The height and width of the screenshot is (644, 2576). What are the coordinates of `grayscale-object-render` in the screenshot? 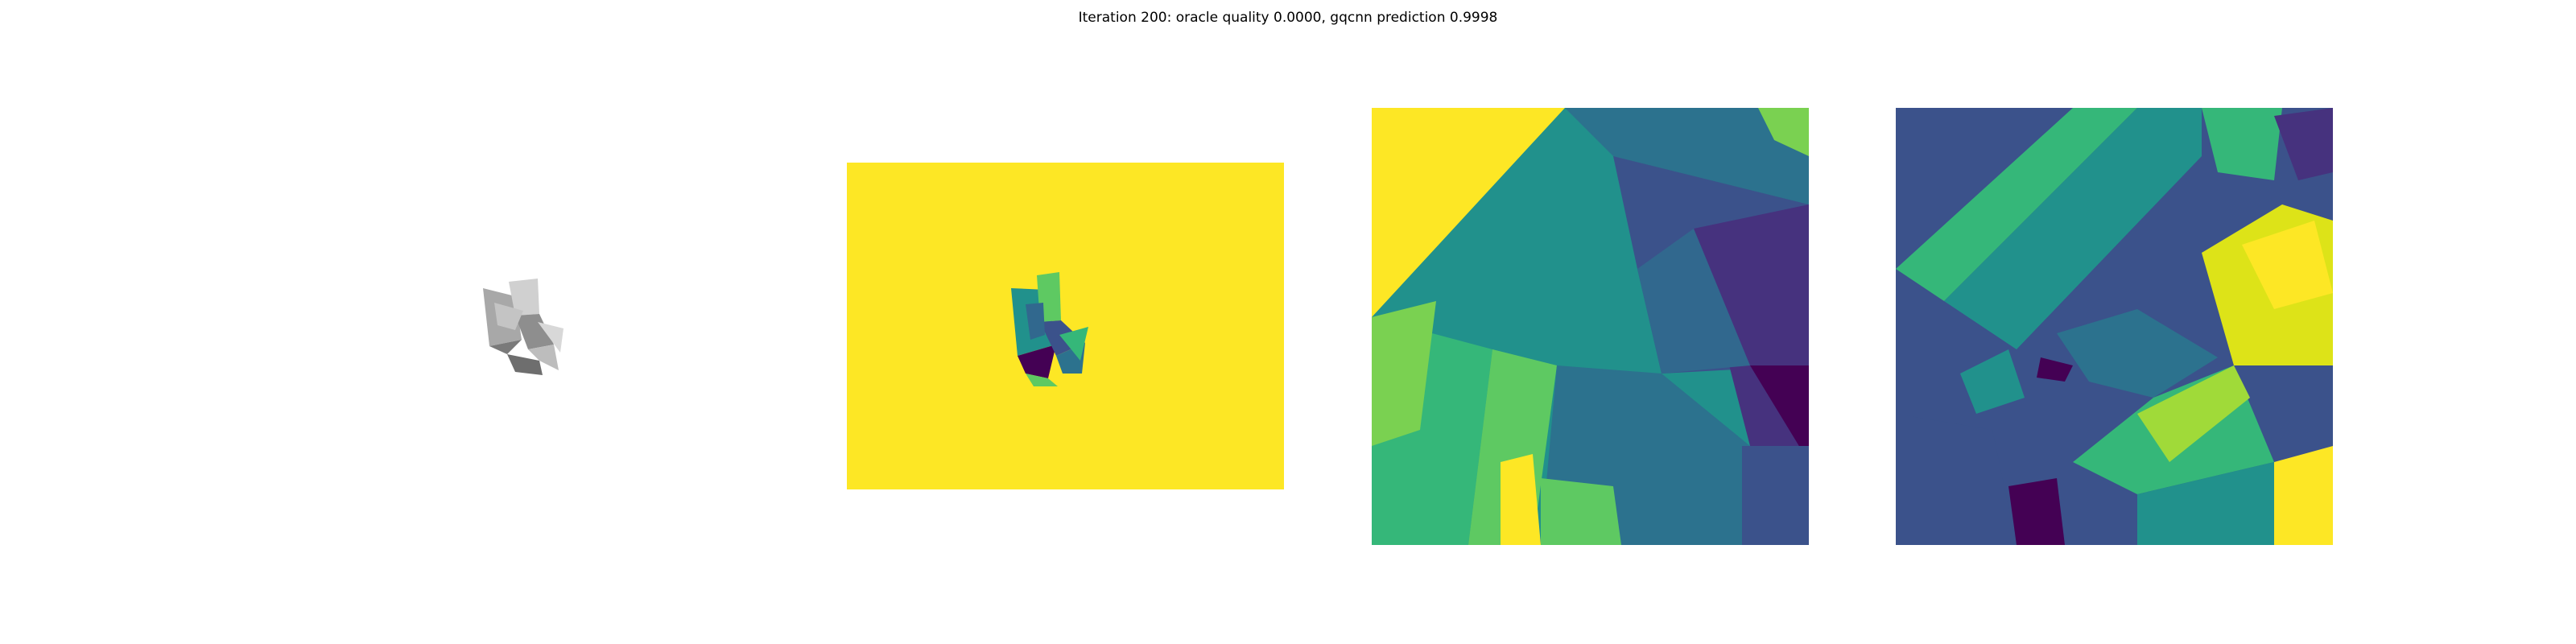 It's located at (523, 327).